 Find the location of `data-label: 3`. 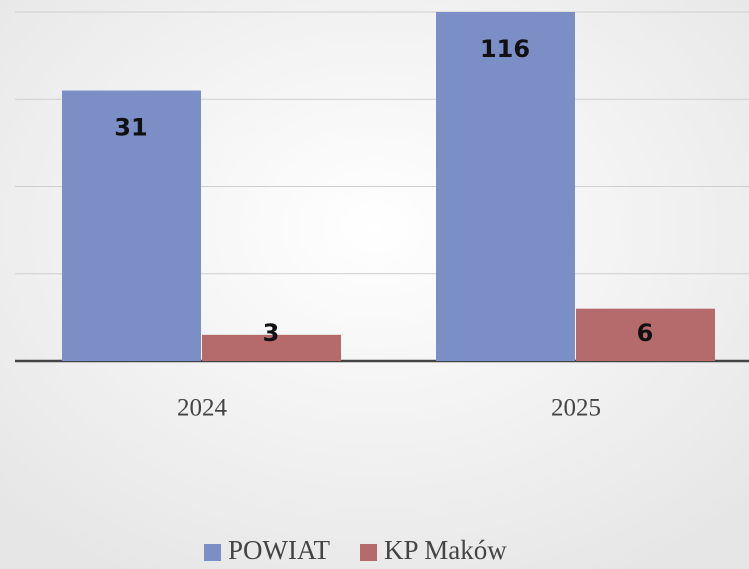

data-label: 3 is located at coordinates (271, 333).